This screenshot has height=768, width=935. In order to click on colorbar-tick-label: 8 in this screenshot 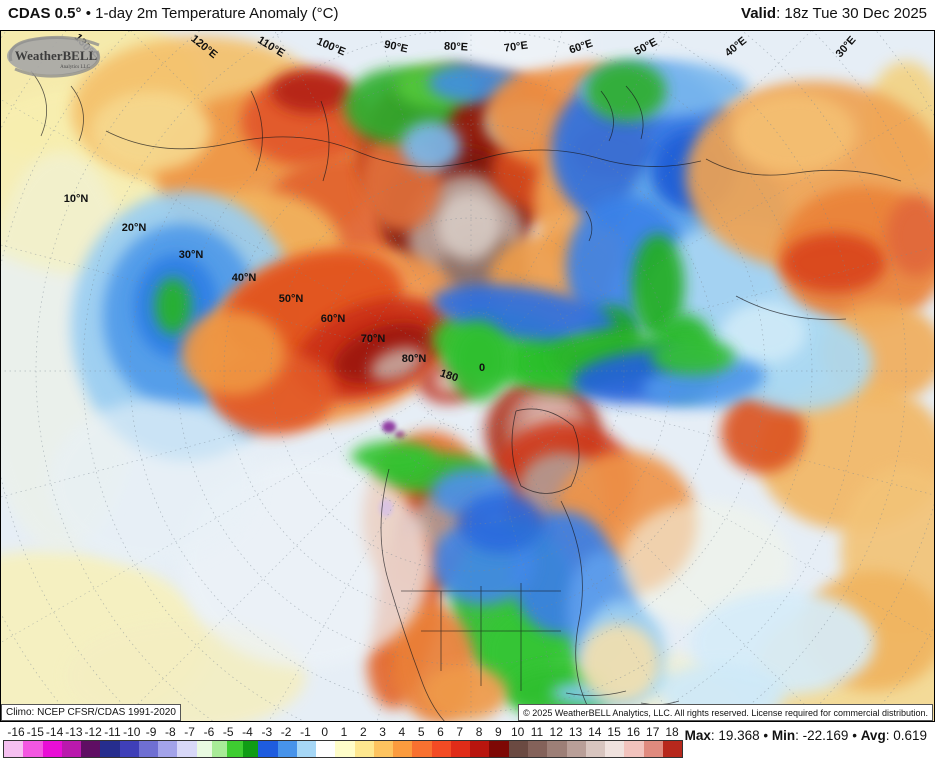, I will do `click(479, 732)`.